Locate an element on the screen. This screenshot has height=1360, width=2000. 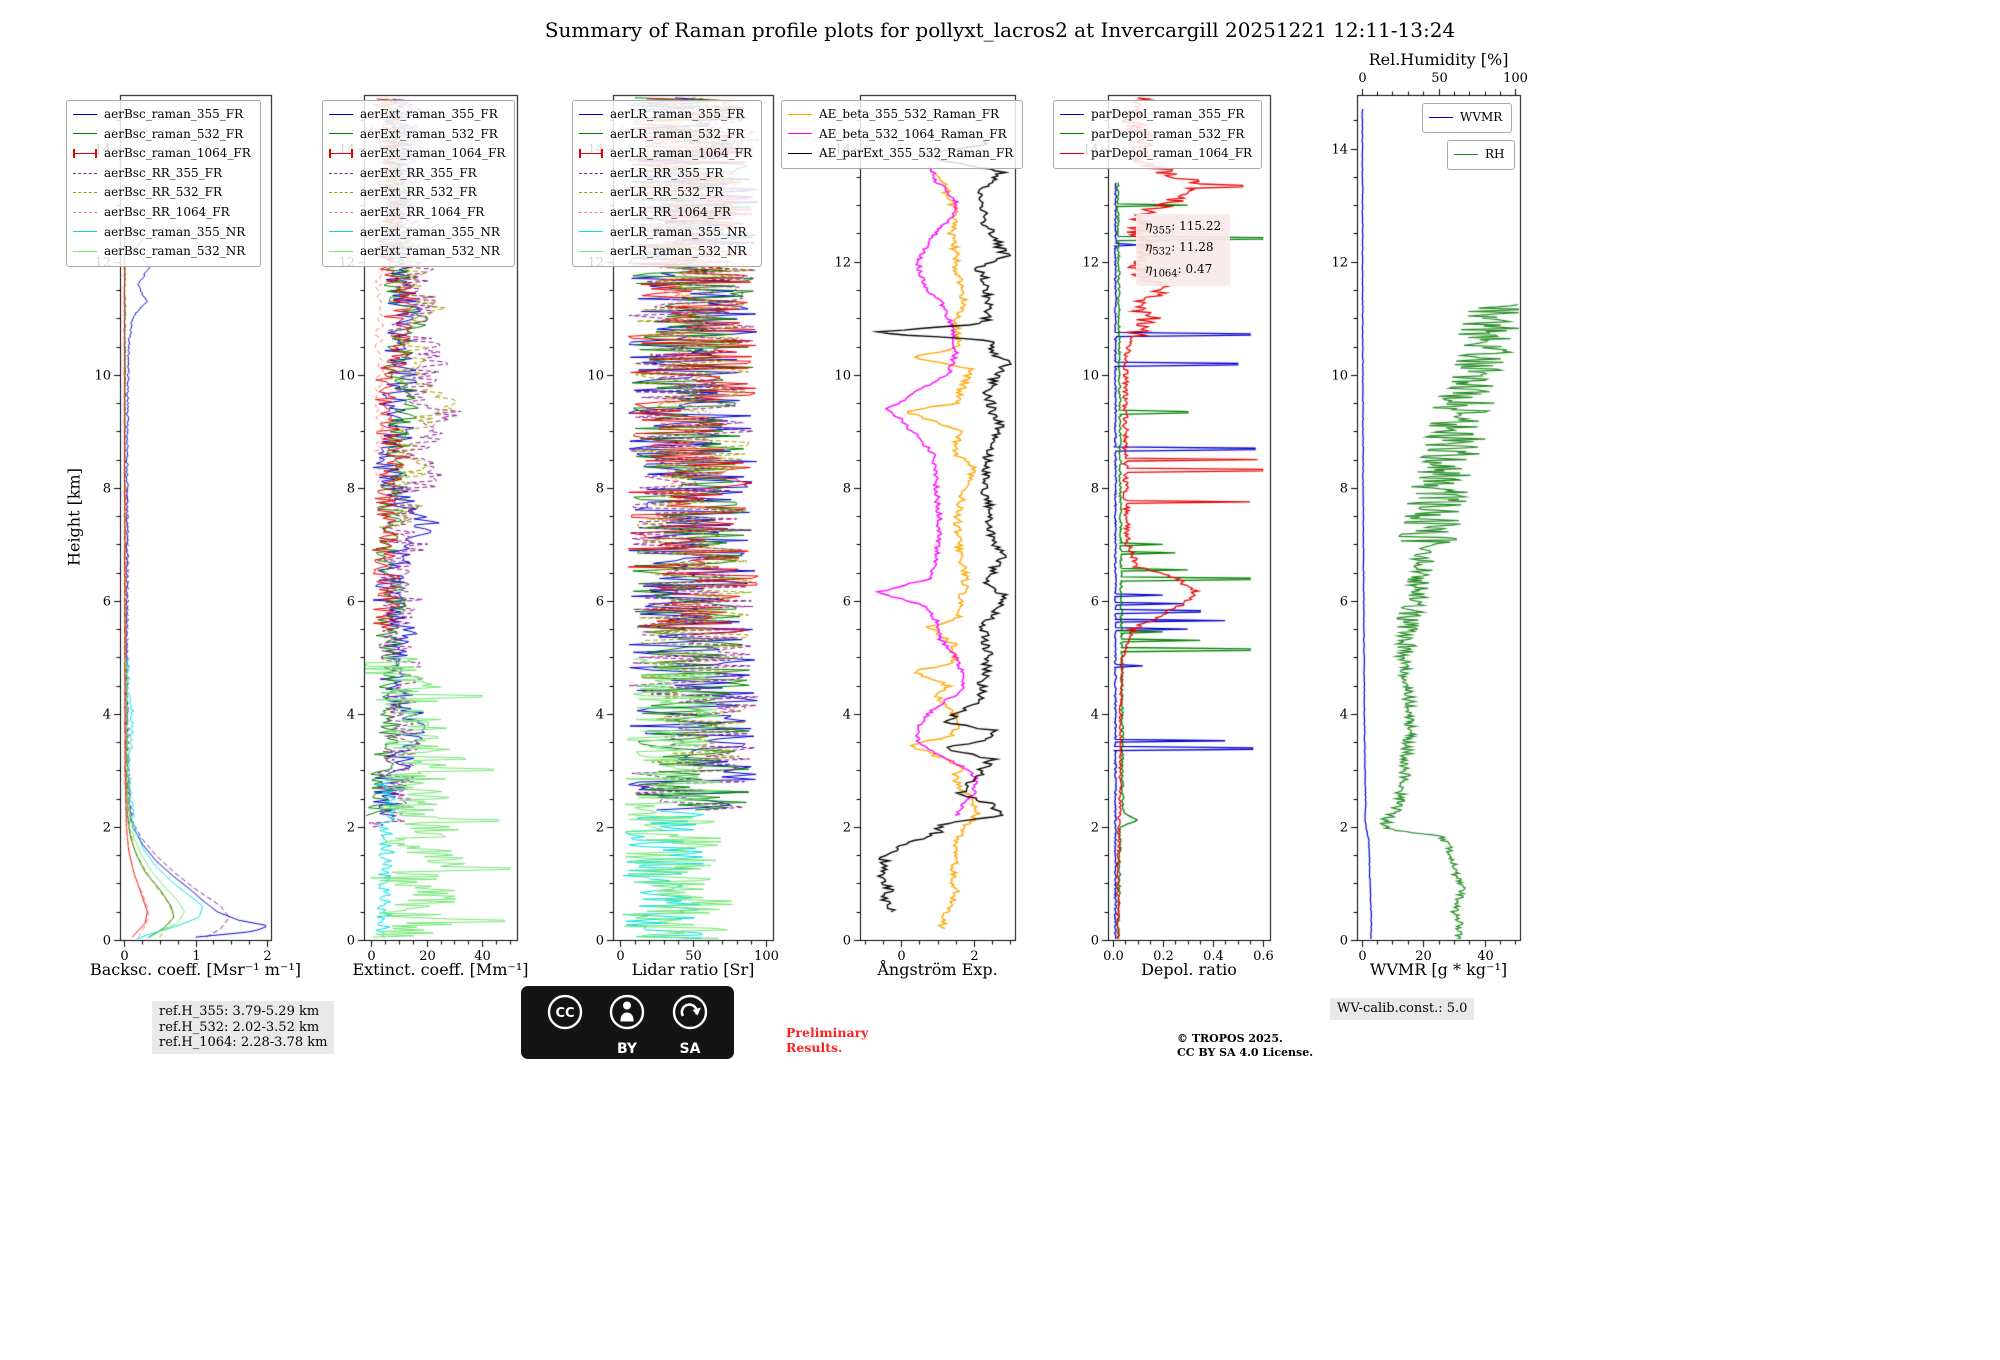
legend-item: aerLR_RR_532_FR is located at coordinates (665, 193).